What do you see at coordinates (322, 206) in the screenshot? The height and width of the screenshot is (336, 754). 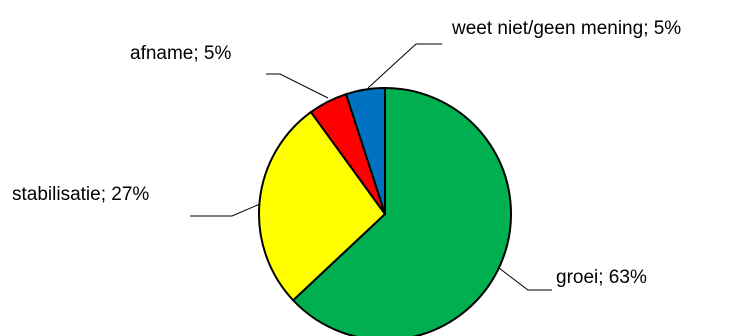 I see `pie-slice-stabilisatie` at bounding box center [322, 206].